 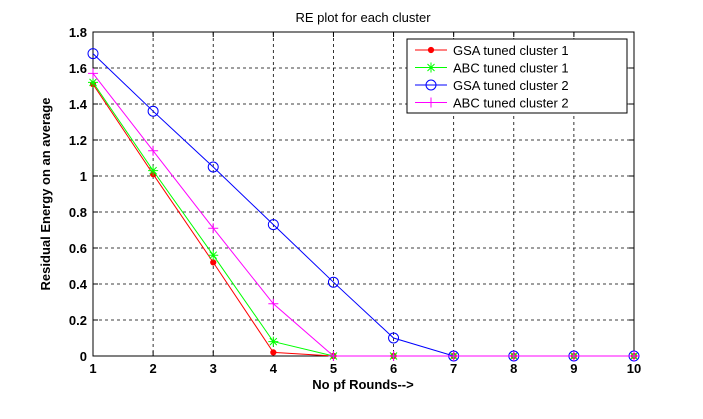 I want to click on x-tick-label: 5, so click(x=333, y=368).